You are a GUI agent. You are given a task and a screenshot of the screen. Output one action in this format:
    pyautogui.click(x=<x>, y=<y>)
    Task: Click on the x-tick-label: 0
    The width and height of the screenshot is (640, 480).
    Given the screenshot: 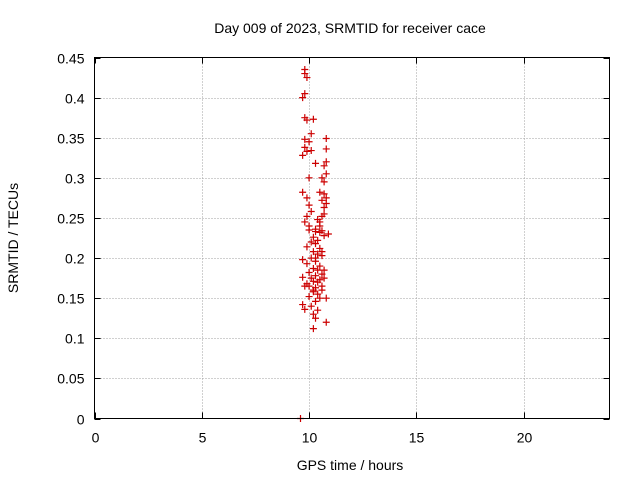 What is the action you would take?
    pyautogui.click(x=96, y=438)
    